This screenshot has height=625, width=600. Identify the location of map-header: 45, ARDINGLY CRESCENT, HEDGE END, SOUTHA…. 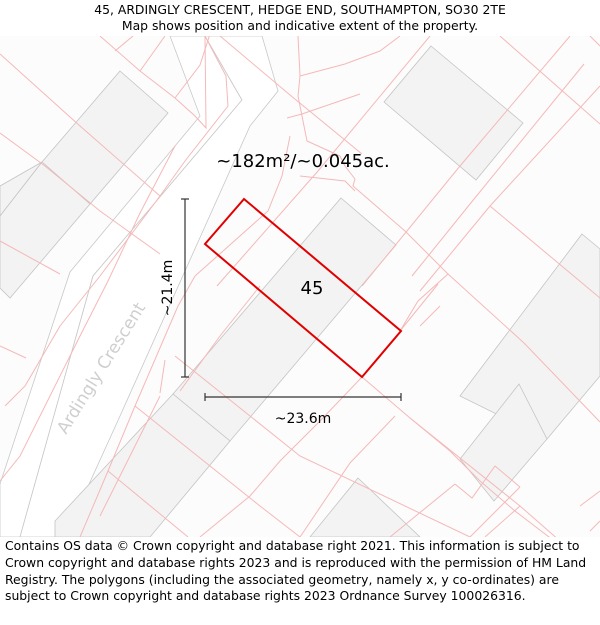
(300, 18).